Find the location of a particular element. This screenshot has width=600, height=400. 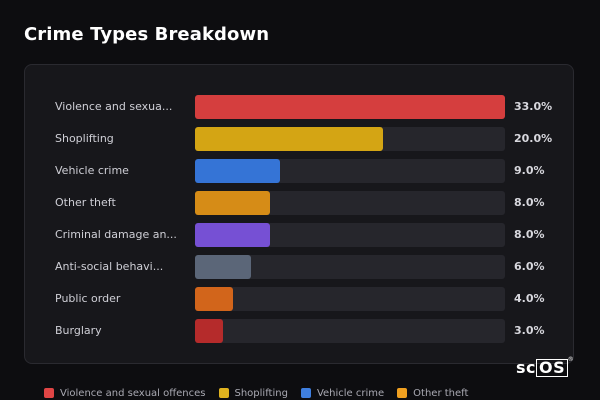

bar-row: Anti-social behavi... 6.0% is located at coordinates (299, 267).